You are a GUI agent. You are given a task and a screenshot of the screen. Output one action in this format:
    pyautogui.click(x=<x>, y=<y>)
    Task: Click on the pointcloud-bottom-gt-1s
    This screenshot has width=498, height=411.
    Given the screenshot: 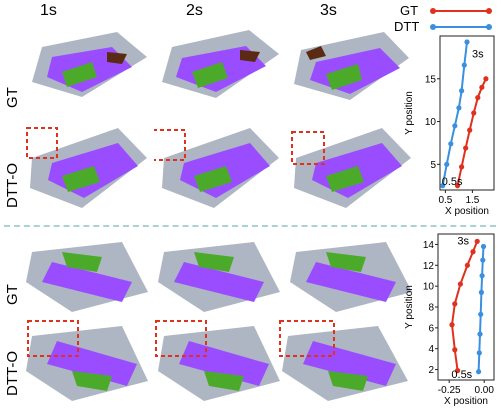 What is the action you would take?
    pyautogui.click(x=87, y=277)
    